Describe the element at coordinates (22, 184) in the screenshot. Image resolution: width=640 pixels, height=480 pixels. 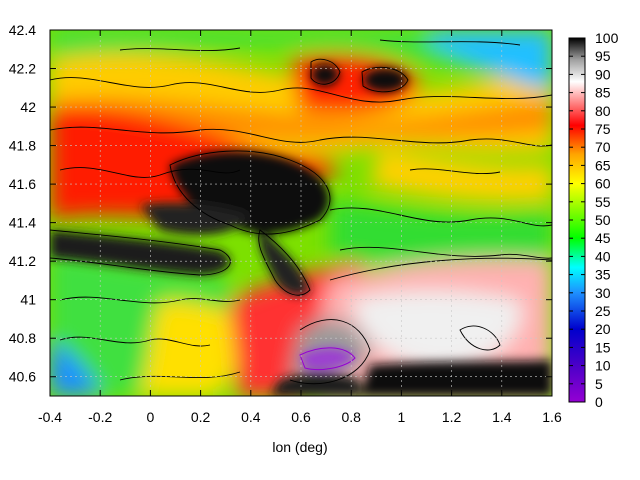
I see `y-tick-label: 41.6` at that location.